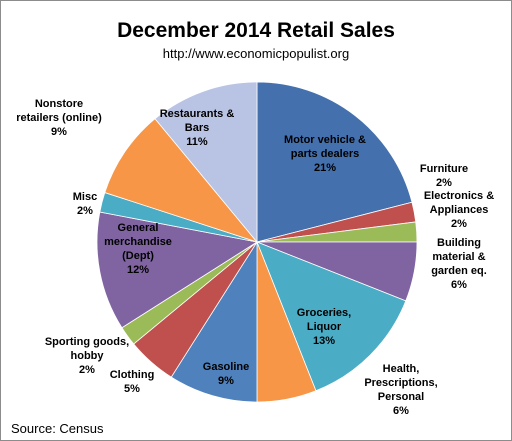 The width and height of the screenshot is (512, 441). I want to click on slice-label-building-material-garden-eq: Building material & garden eq. 6%, so click(459, 264).